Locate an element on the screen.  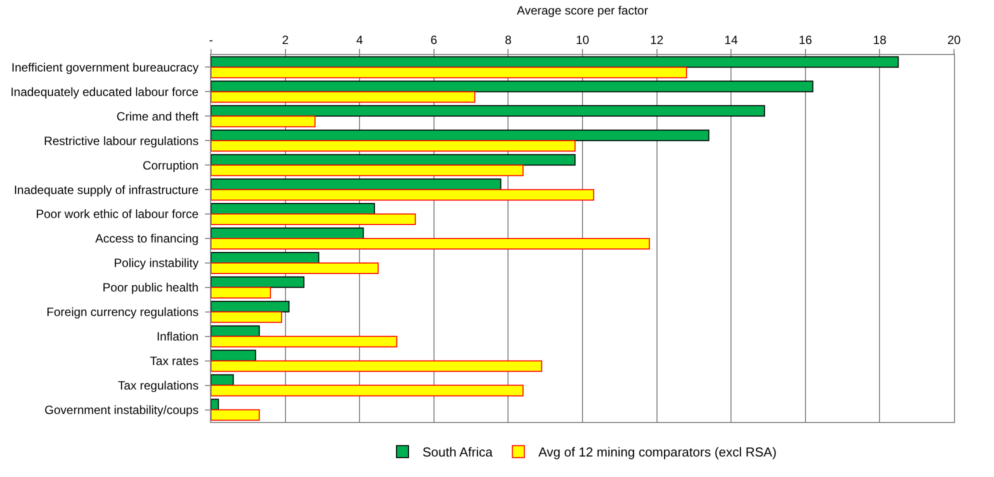
x-axis-title: Average score per factor is located at coordinates (582, 11).